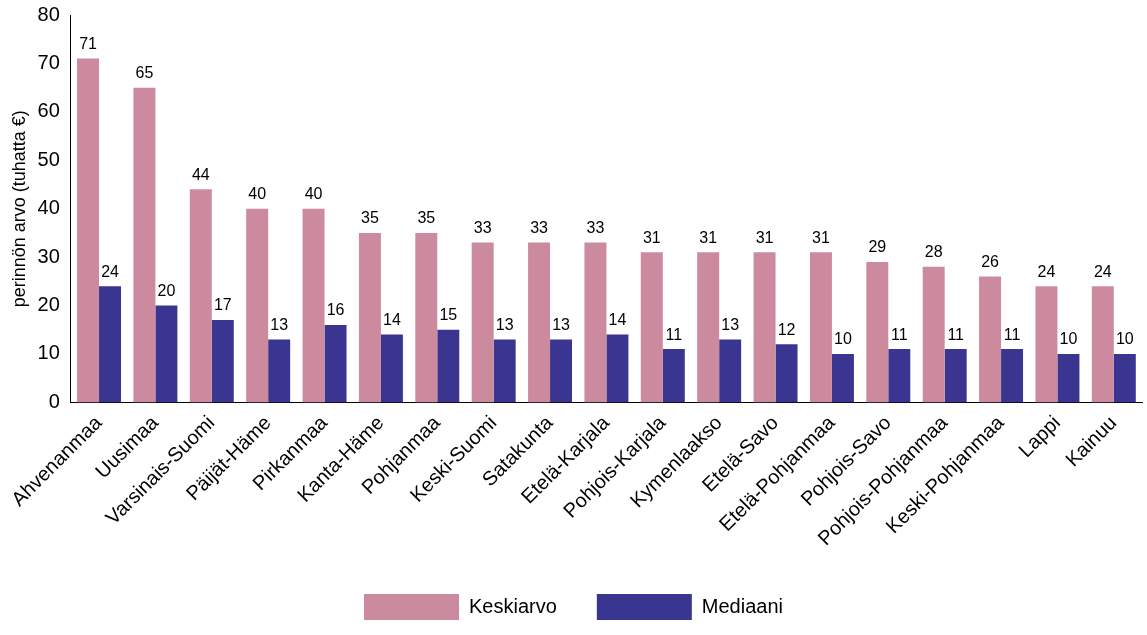 The height and width of the screenshot is (635, 1147). Describe the element at coordinates (48, 255) in the screenshot. I see `y-tick-label: 30` at that location.